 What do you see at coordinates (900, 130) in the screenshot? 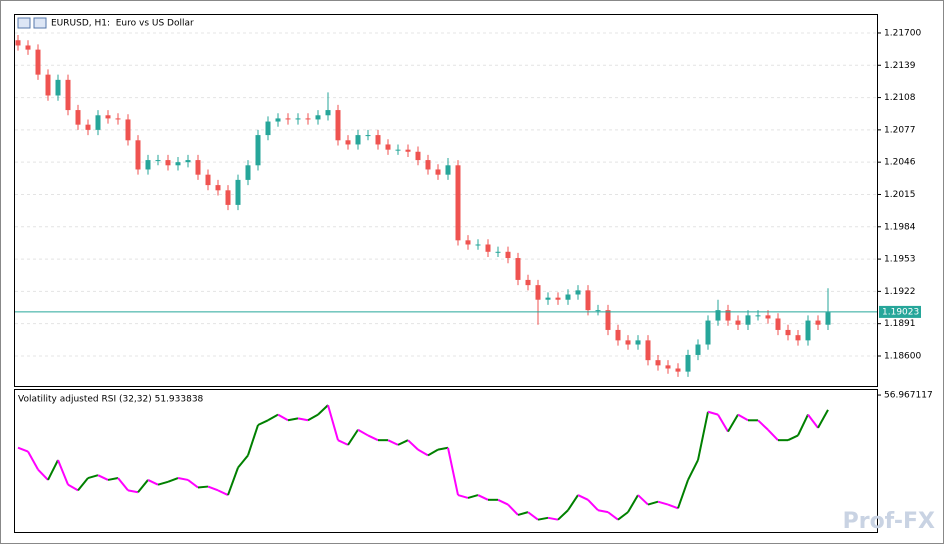
I see `y-tick-label: 1.2077` at bounding box center [900, 130].